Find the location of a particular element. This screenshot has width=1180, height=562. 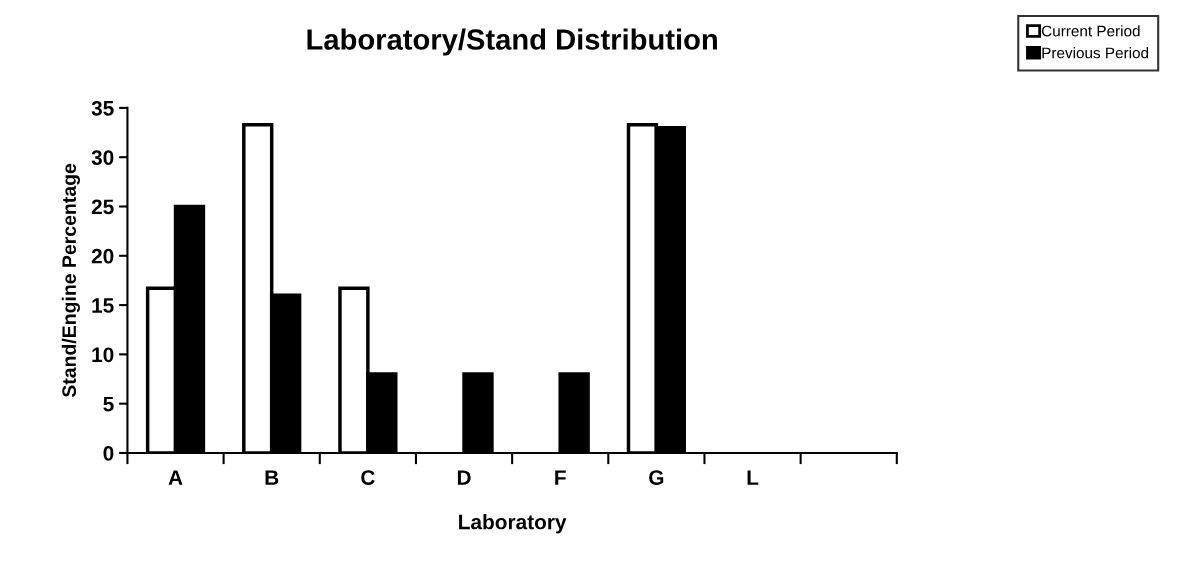

y-tick-label: 15 is located at coordinates (103, 305).